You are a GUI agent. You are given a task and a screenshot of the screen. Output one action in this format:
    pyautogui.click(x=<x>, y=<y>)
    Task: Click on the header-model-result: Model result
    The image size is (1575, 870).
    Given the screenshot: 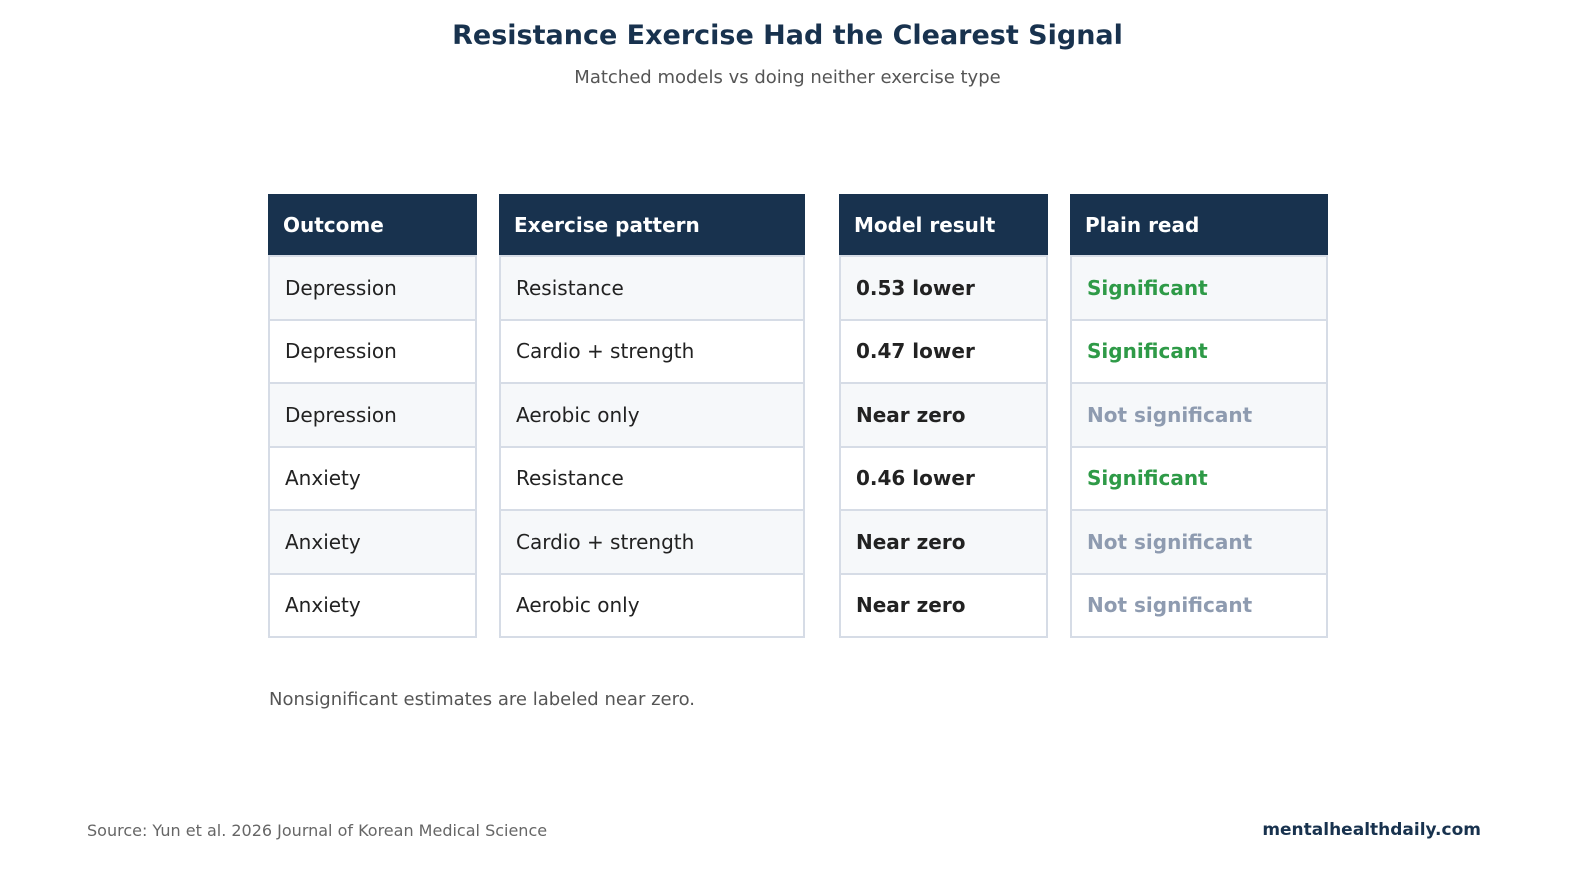 What is the action you would take?
    pyautogui.click(x=943, y=225)
    